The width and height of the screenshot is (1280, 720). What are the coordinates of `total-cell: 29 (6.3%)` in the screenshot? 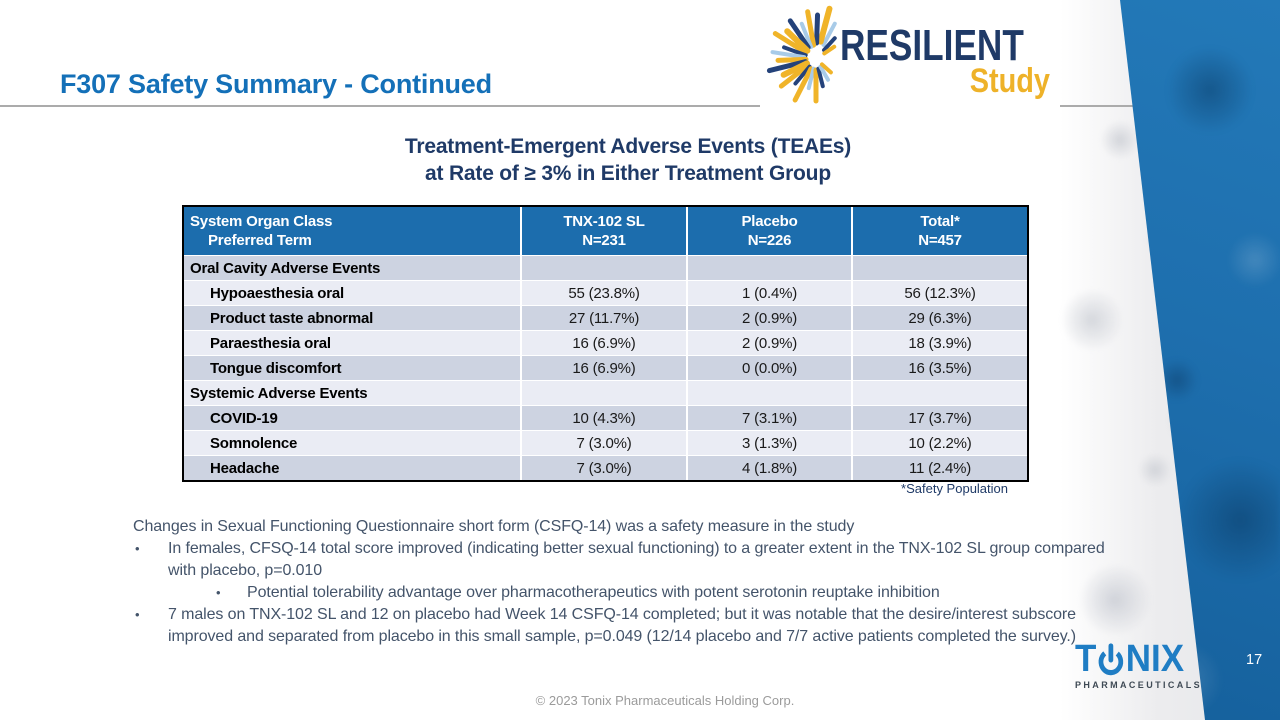 It's located at (940, 318).